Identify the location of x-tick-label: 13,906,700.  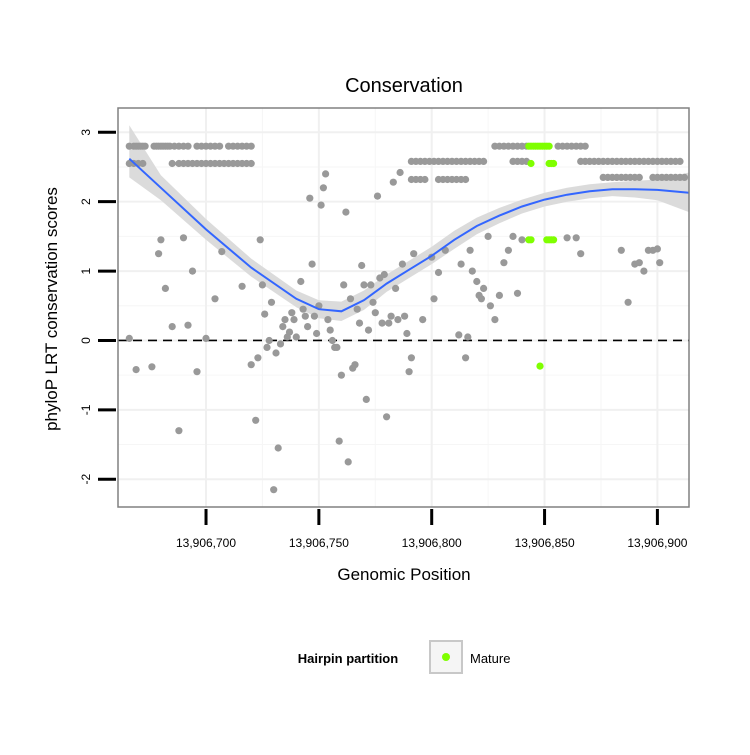
(206, 543).